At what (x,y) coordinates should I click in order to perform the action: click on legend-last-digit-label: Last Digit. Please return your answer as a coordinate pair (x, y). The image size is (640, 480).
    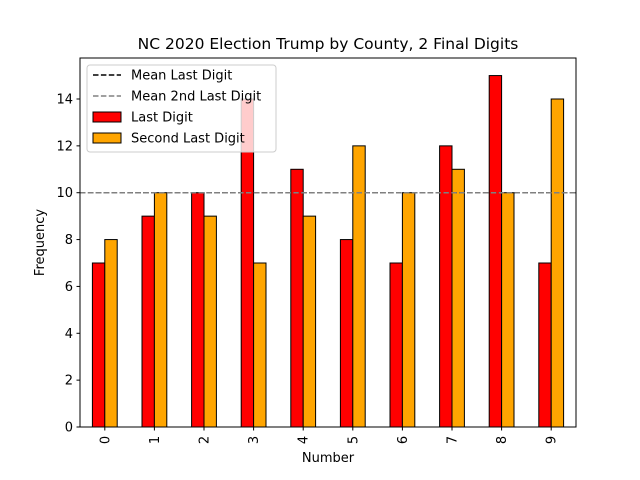
    Looking at the image, I should click on (162, 118).